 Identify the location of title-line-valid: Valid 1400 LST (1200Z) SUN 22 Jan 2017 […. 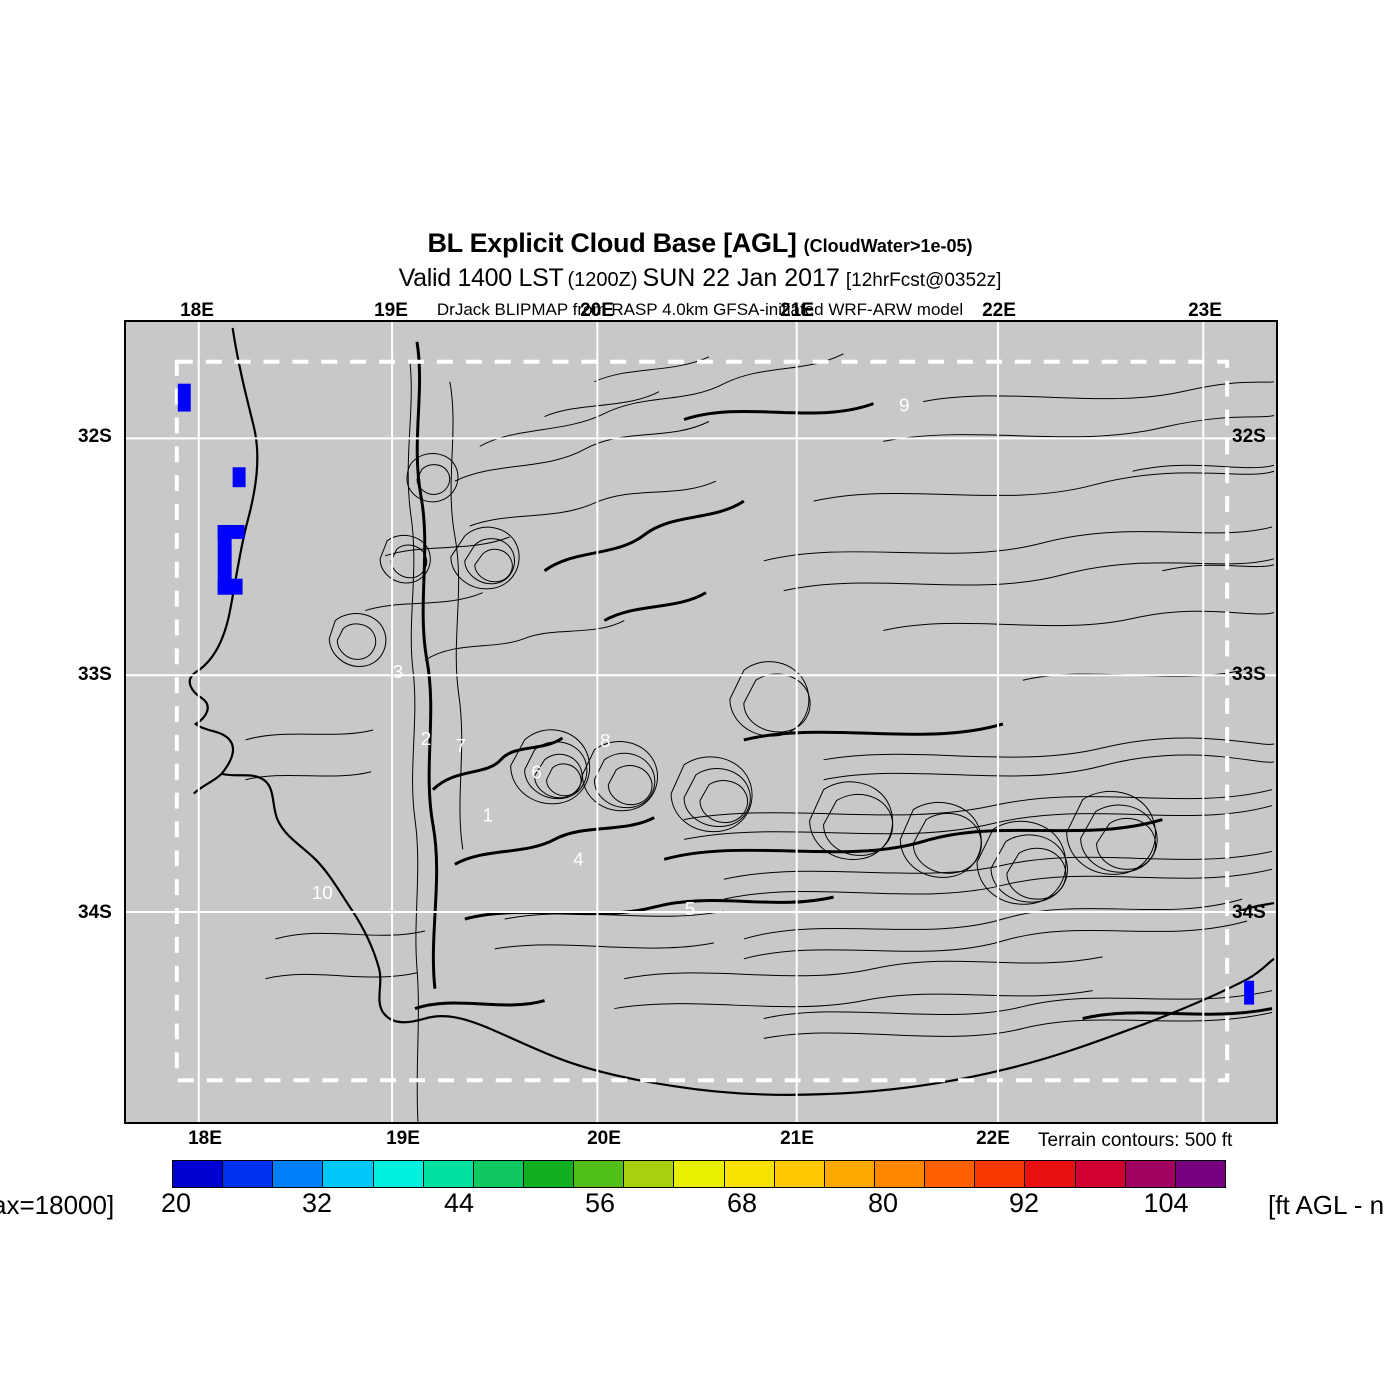
(700, 282).